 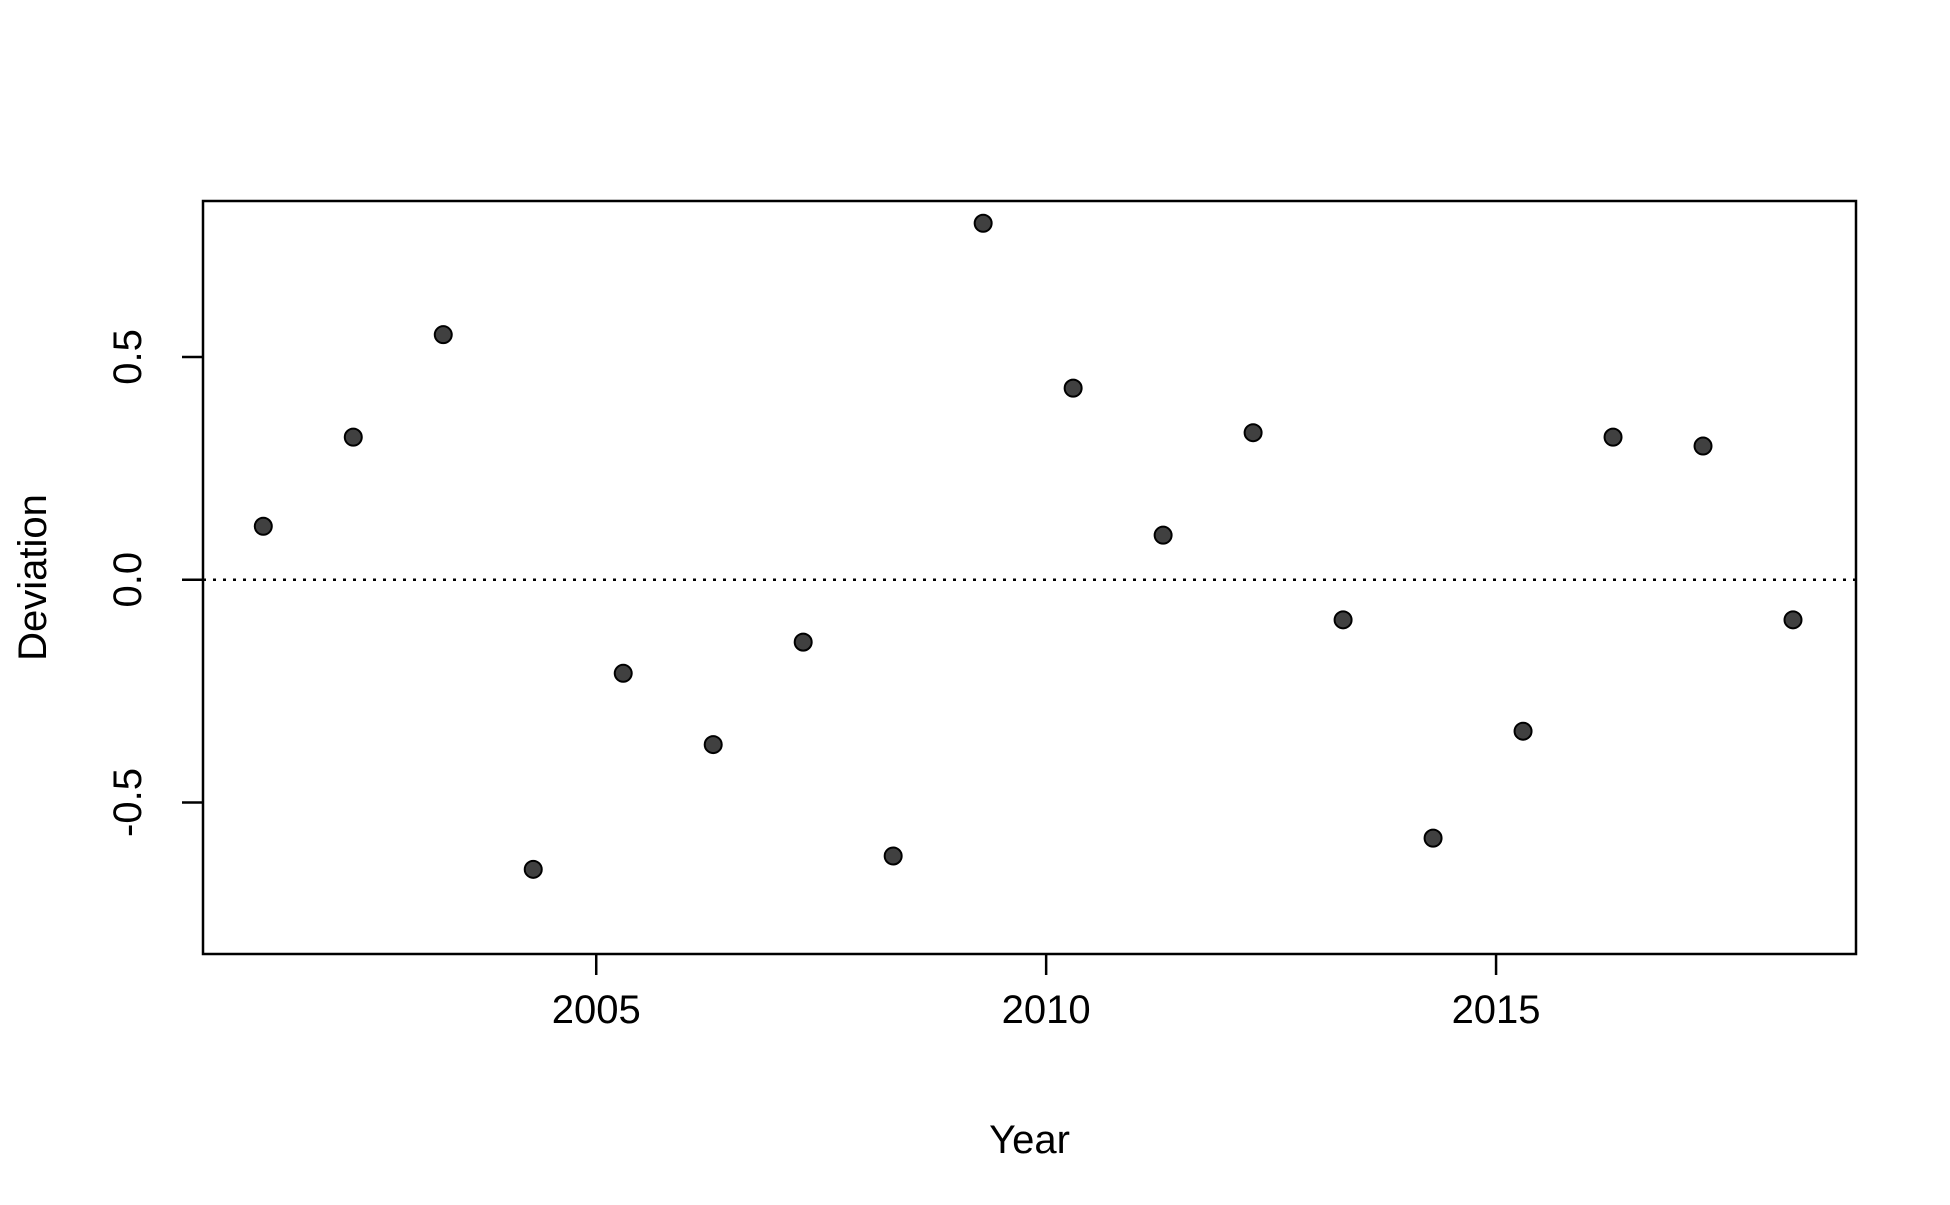 I want to click on y-axis-label: Deviation, so click(x=33, y=577).